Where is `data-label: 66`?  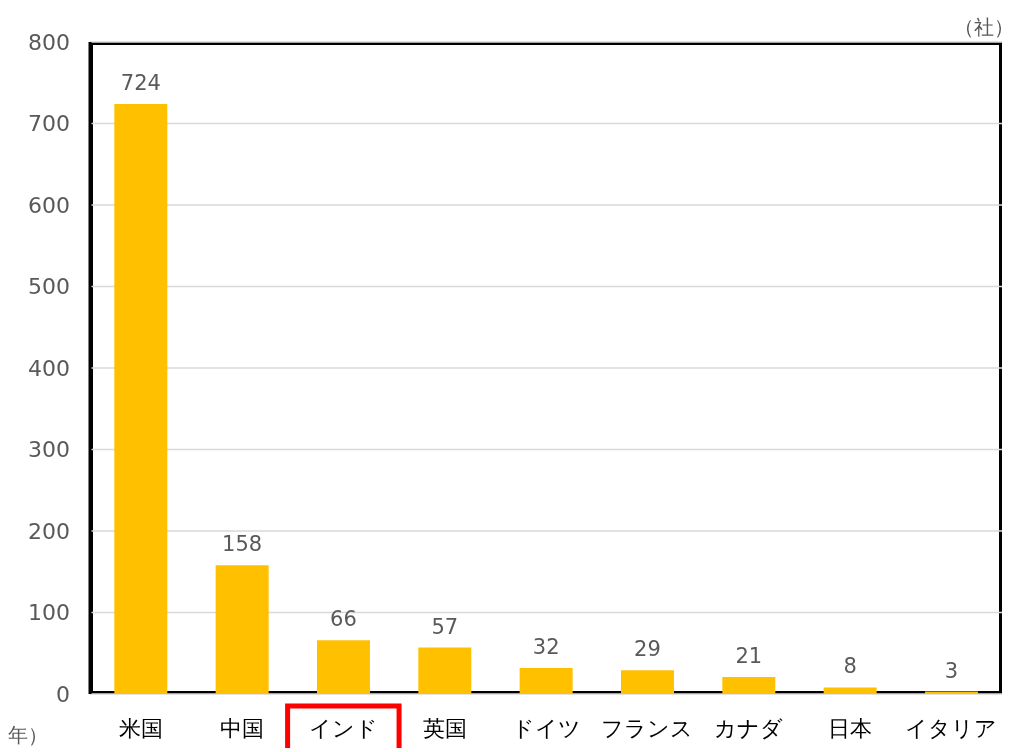 data-label: 66 is located at coordinates (343, 619).